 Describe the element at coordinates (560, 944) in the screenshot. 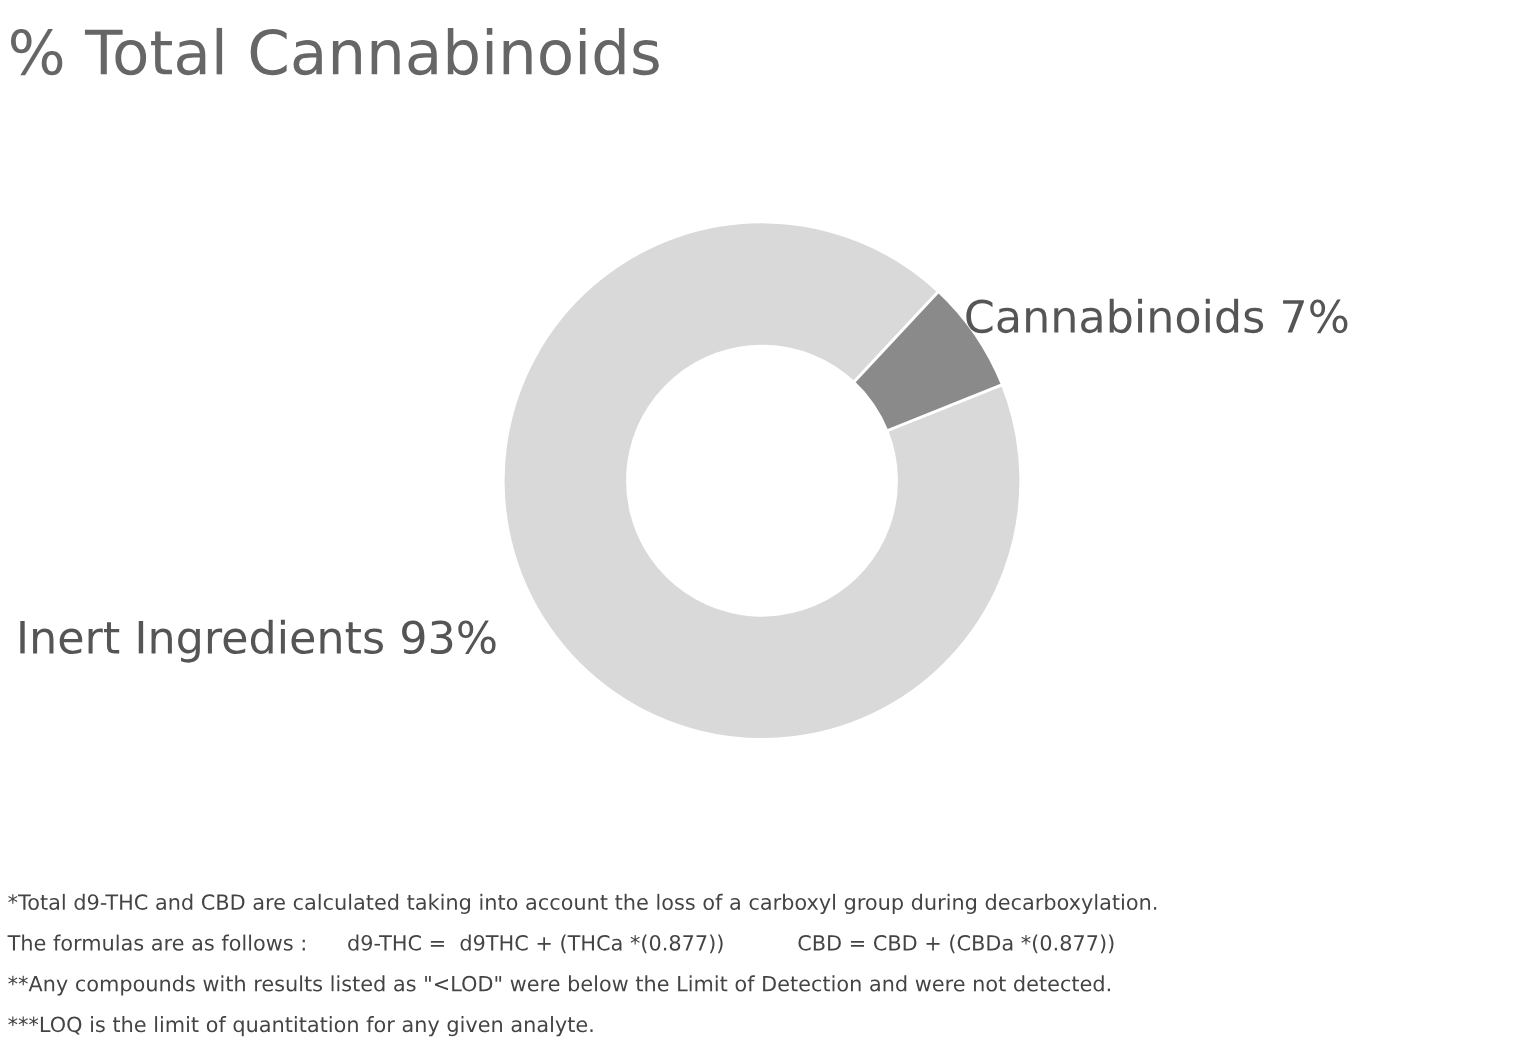

I see `text: The formulas are as follows : d9-THC = d9THC + (THCa *(0.877)) CBD = CBD + (CBDa *(0.877))` at that location.